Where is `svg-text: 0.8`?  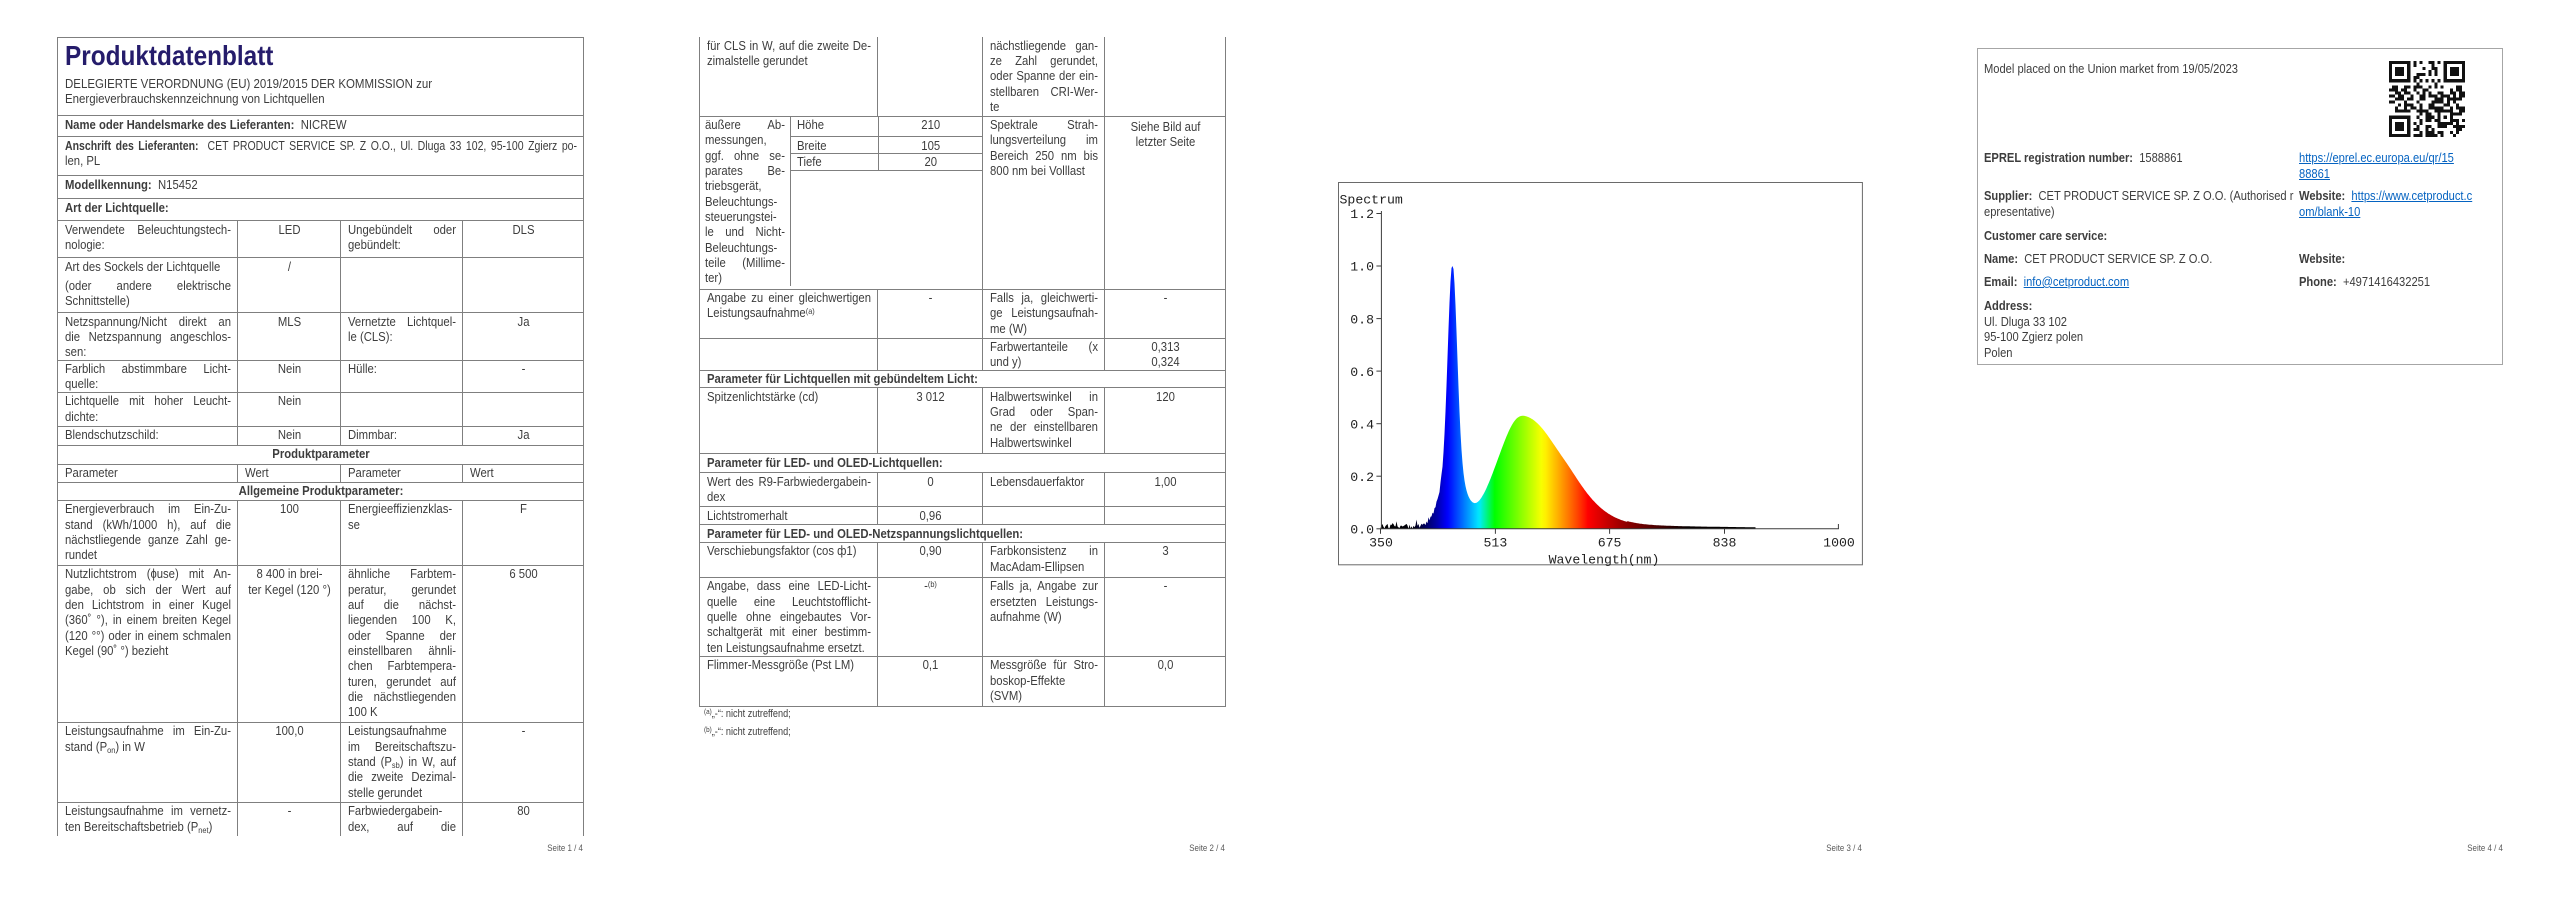
svg-text: 0.8 is located at coordinates (1362, 319).